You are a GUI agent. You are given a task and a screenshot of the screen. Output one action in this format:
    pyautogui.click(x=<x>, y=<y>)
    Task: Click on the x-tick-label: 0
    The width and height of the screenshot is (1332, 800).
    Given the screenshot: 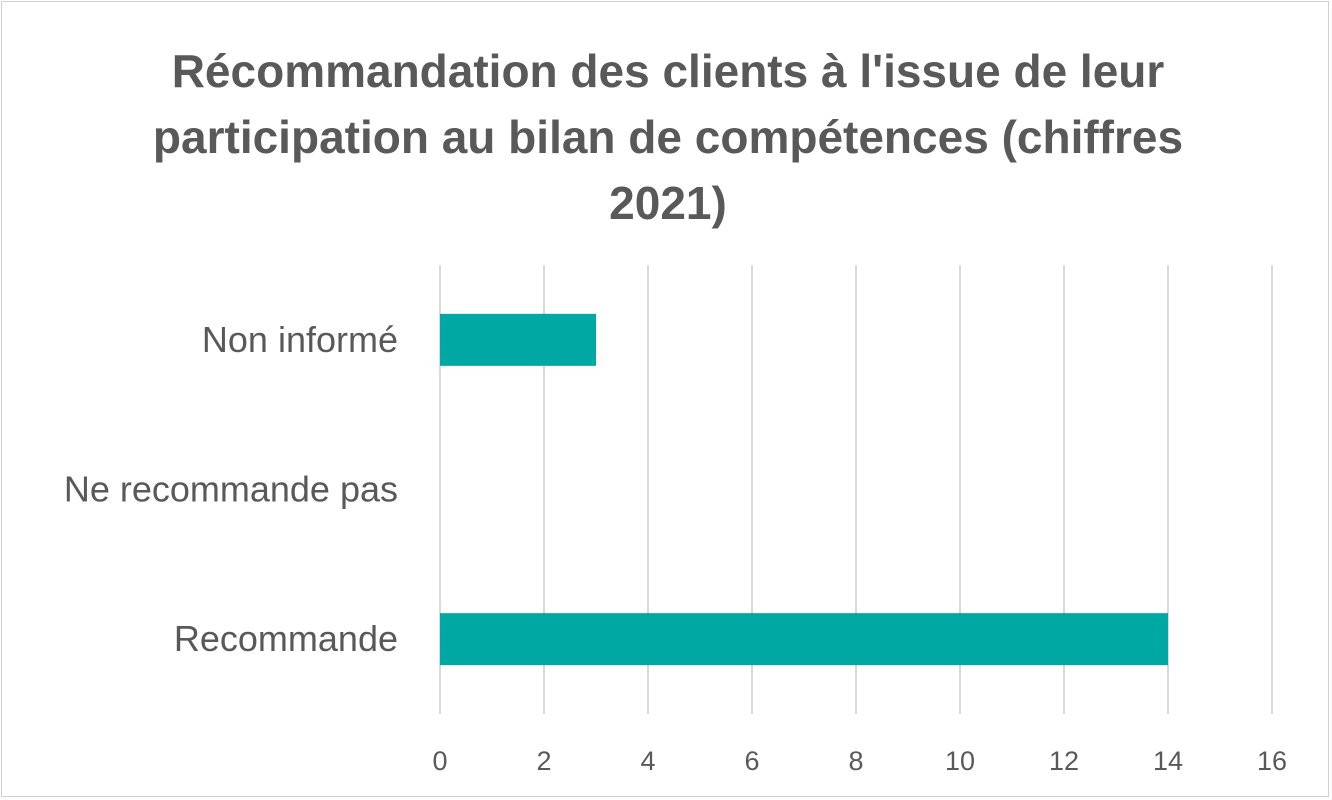 What is the action you would take?
    pyautogui.click(x=439, y=761)
    